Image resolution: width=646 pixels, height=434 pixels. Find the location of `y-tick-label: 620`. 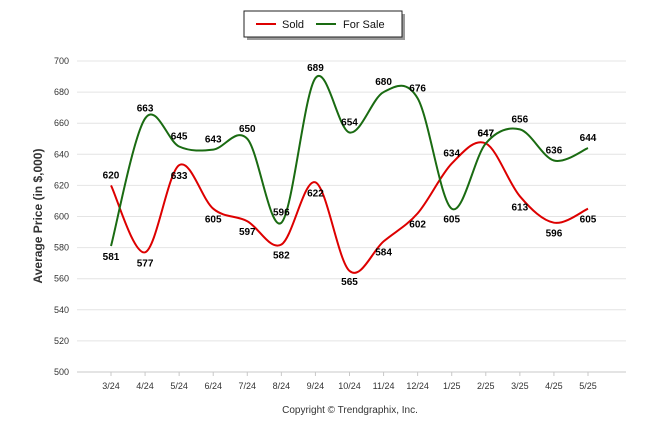

y-tick-label: 620 is located at coordinates (61, 185).